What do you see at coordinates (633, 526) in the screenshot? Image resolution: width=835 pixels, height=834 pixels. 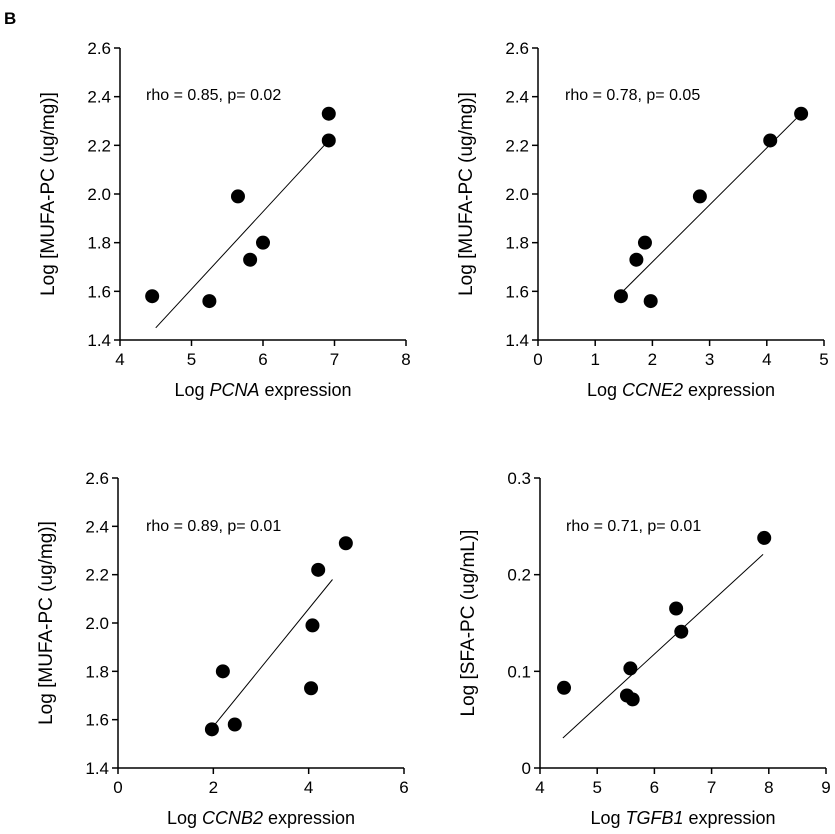 I see `correlation-annotation: rho = 0.71, p= 0.01` at bounding box center [633, 526].